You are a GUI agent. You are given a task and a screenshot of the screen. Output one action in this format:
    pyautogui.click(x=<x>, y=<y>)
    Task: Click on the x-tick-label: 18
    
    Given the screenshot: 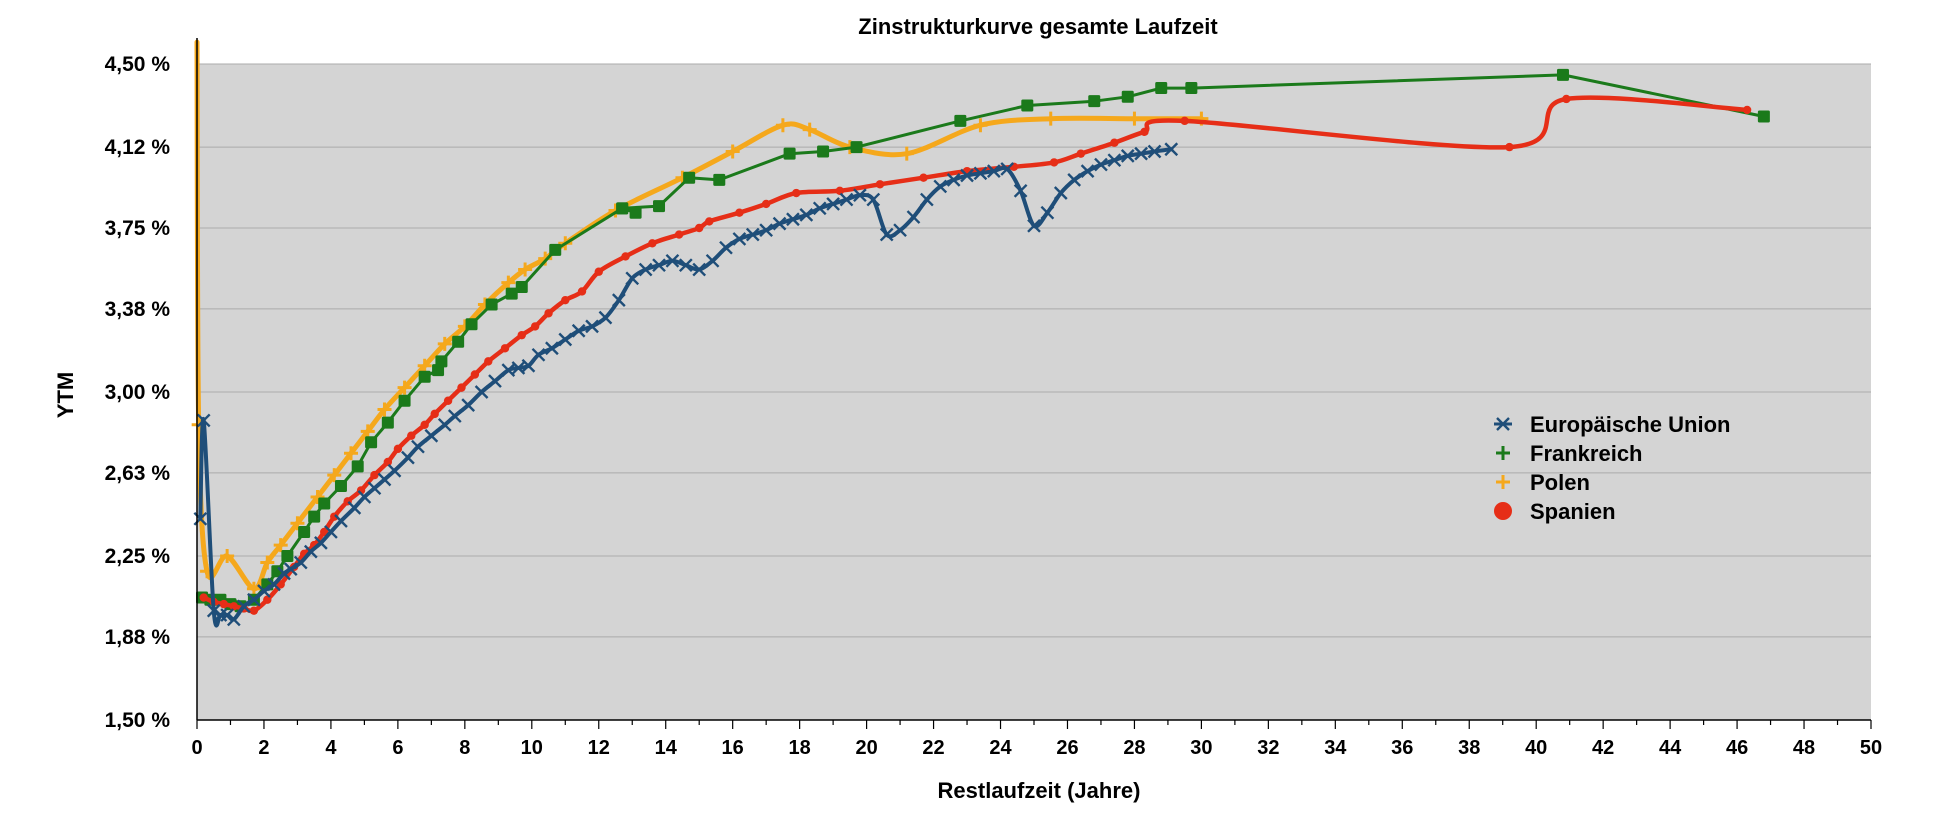 What is the action you would take?
    pyautogui.click(x=800, y=748)
    